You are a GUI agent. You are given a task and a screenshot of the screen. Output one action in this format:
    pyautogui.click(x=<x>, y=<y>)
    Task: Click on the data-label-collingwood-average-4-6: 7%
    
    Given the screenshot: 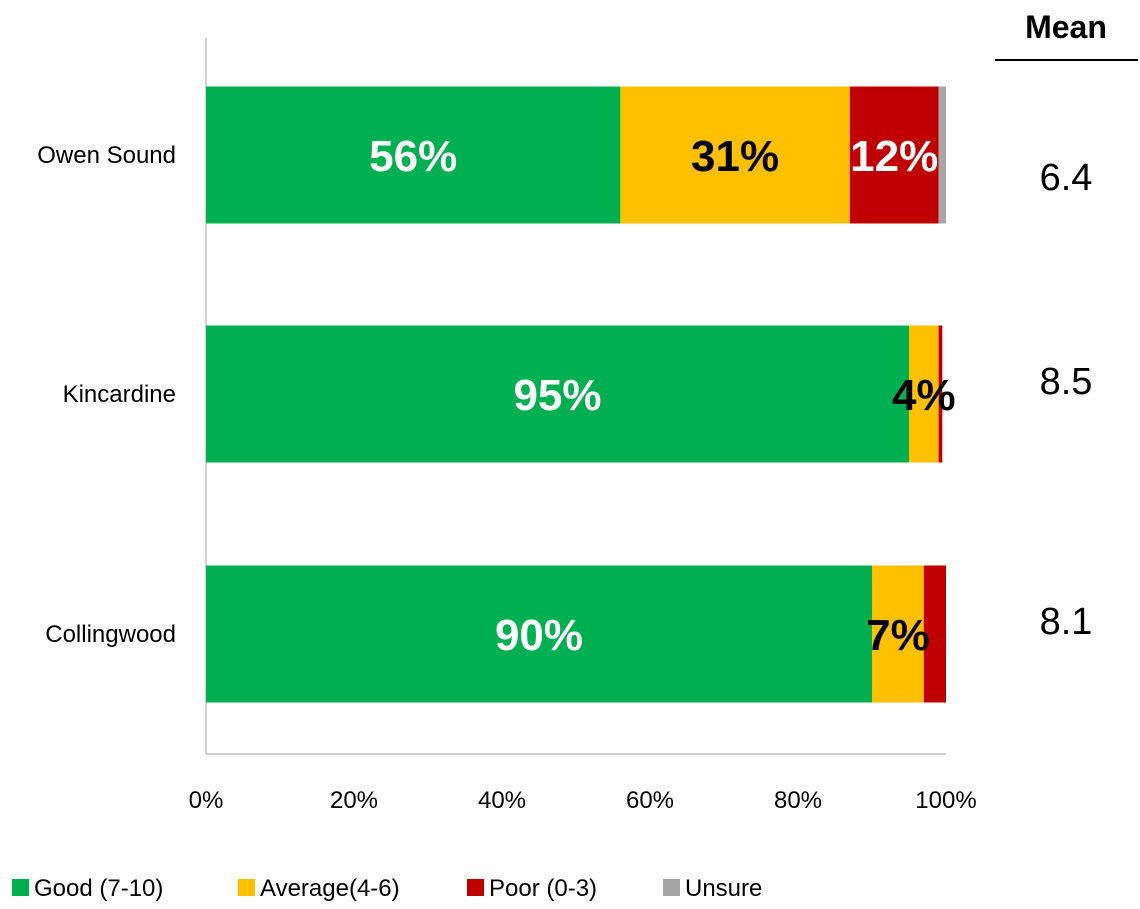 What is the action you would take?
    pyautogui.click(x=898, y=635)
    